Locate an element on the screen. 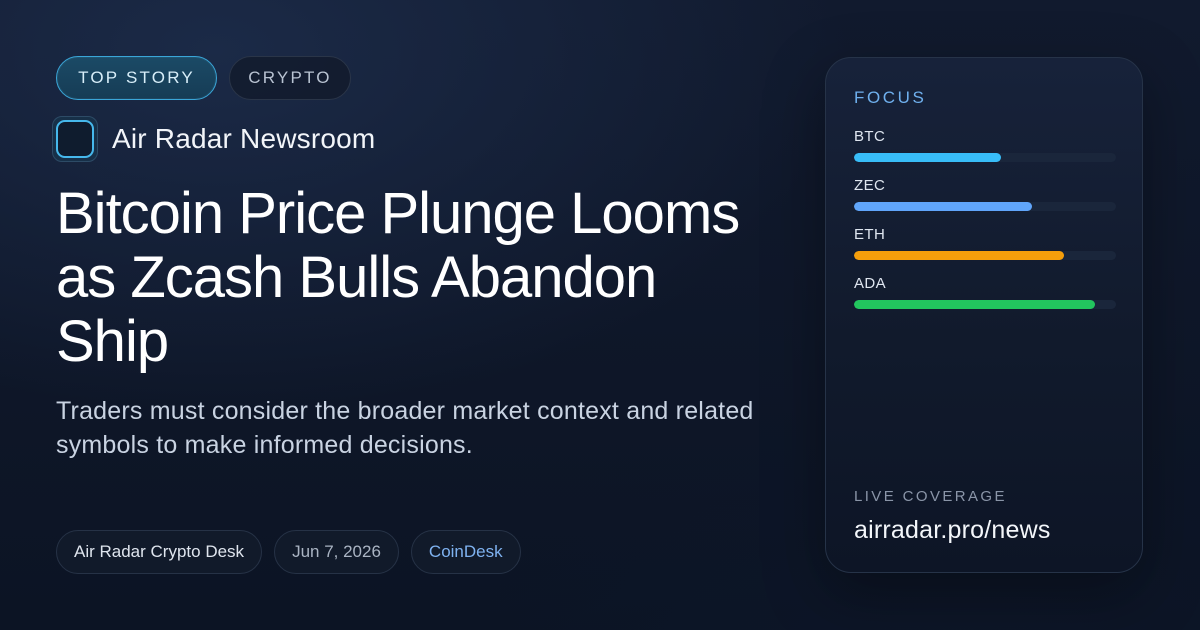  focus-label: ETH is located at coordinates (870, 234).